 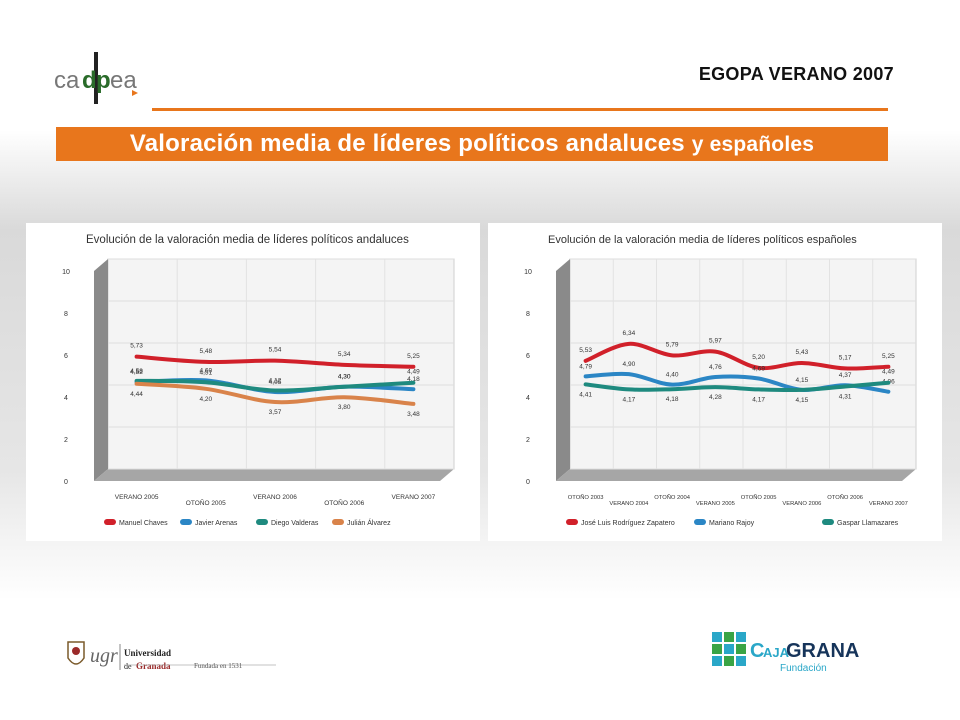 What do you see at coordinates (136, 346) in the screenshot?
I see `data-label: 5,73` at bounding box center [136, 346].